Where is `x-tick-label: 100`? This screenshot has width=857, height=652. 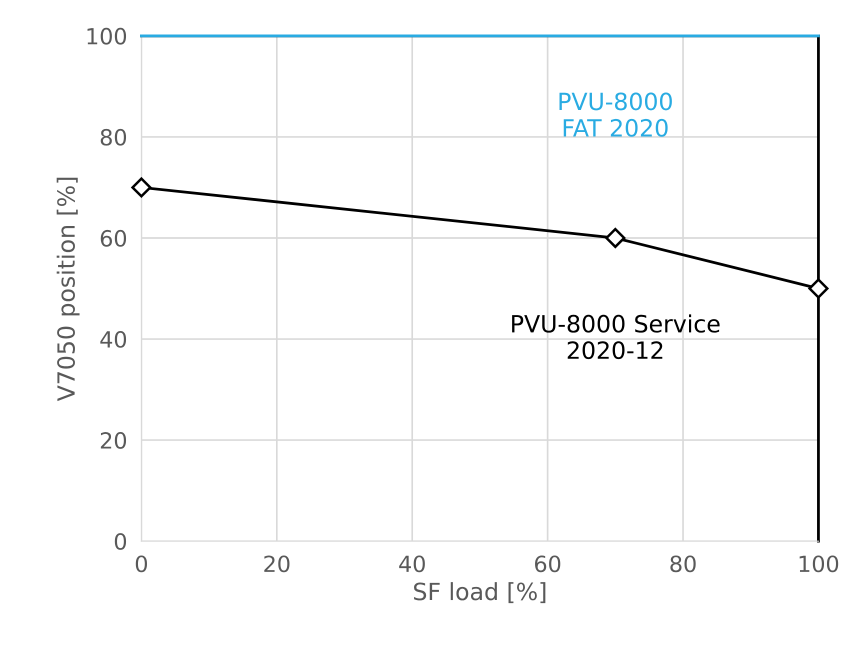 x-tick-label: 100 is located at coordinates (819, 563).